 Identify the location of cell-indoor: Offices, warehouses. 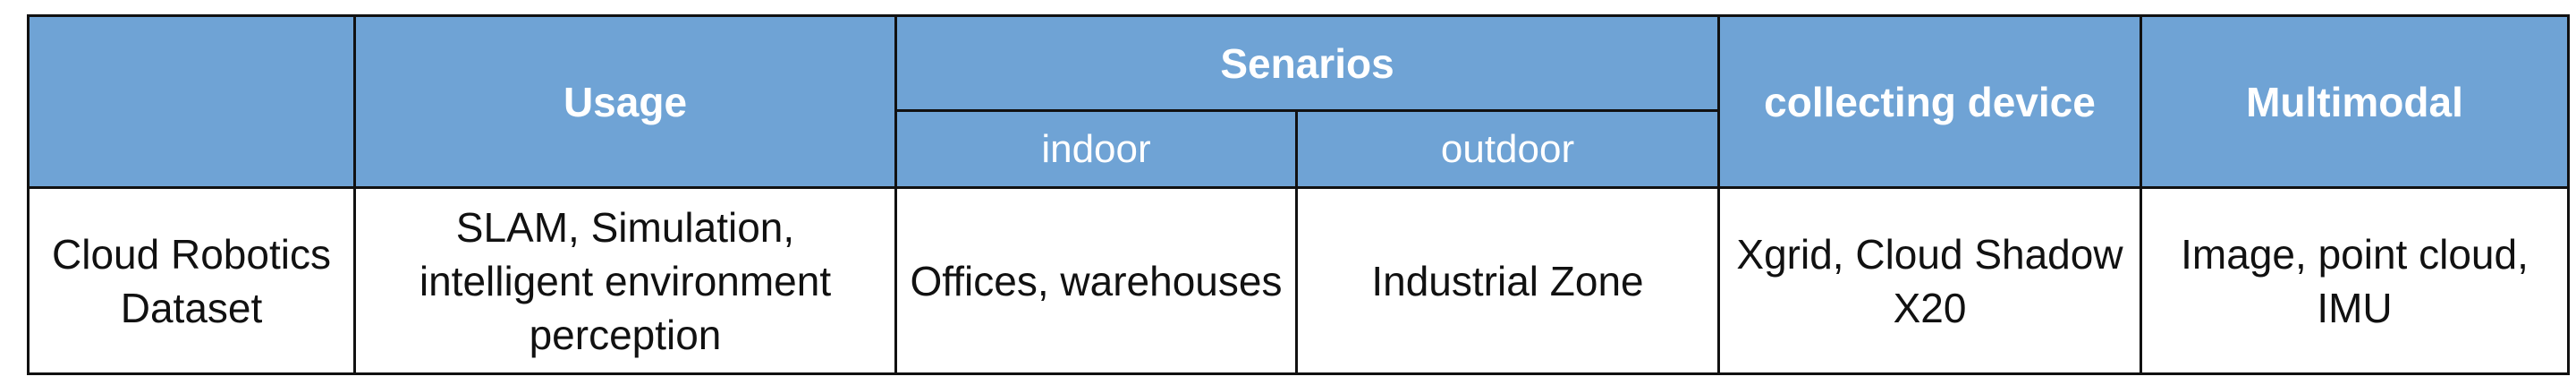
(1096, 280).